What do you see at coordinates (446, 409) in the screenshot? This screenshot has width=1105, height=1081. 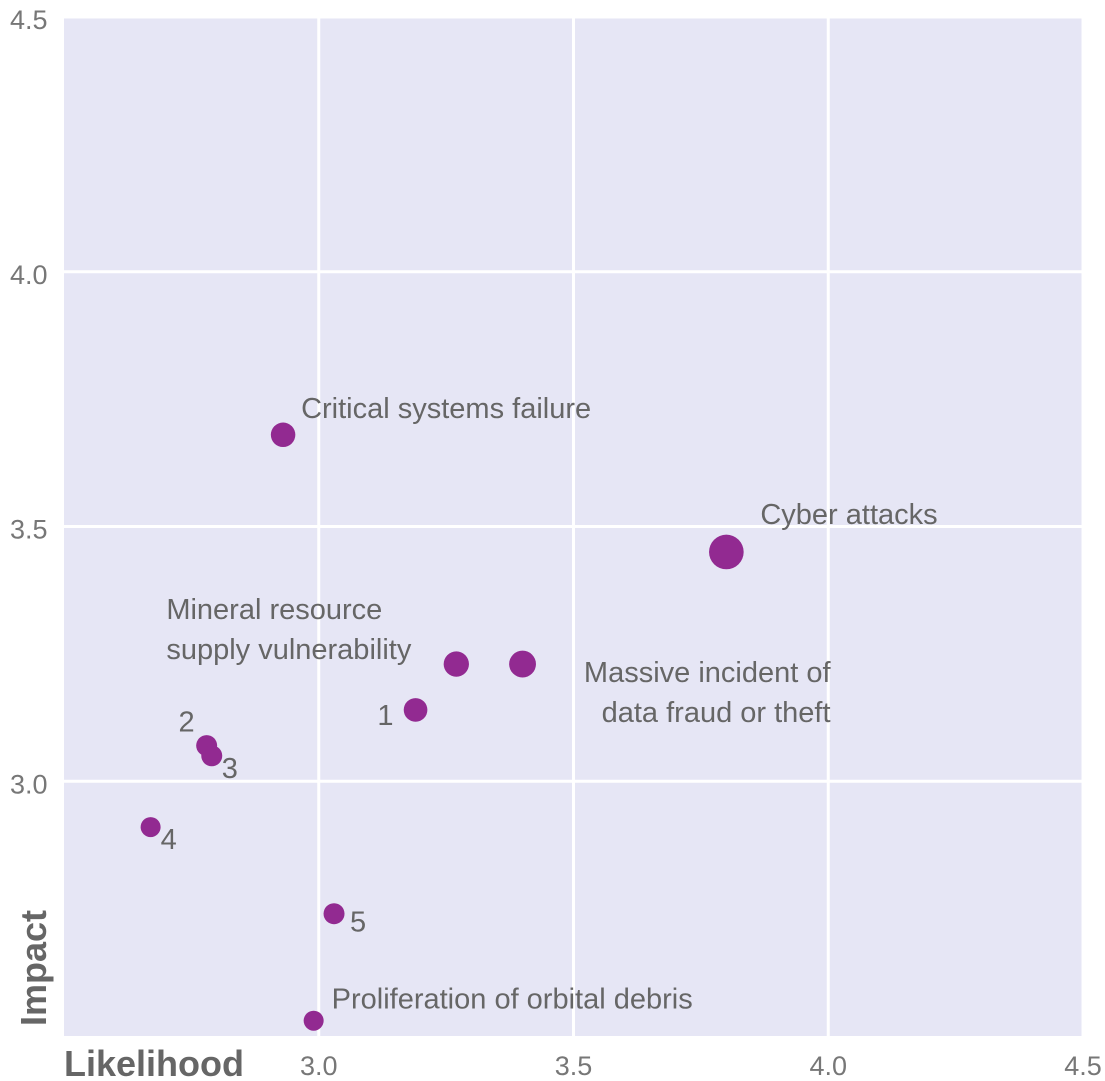 I see `point-label: Critical systems failure` at bounding box center [446, 409].